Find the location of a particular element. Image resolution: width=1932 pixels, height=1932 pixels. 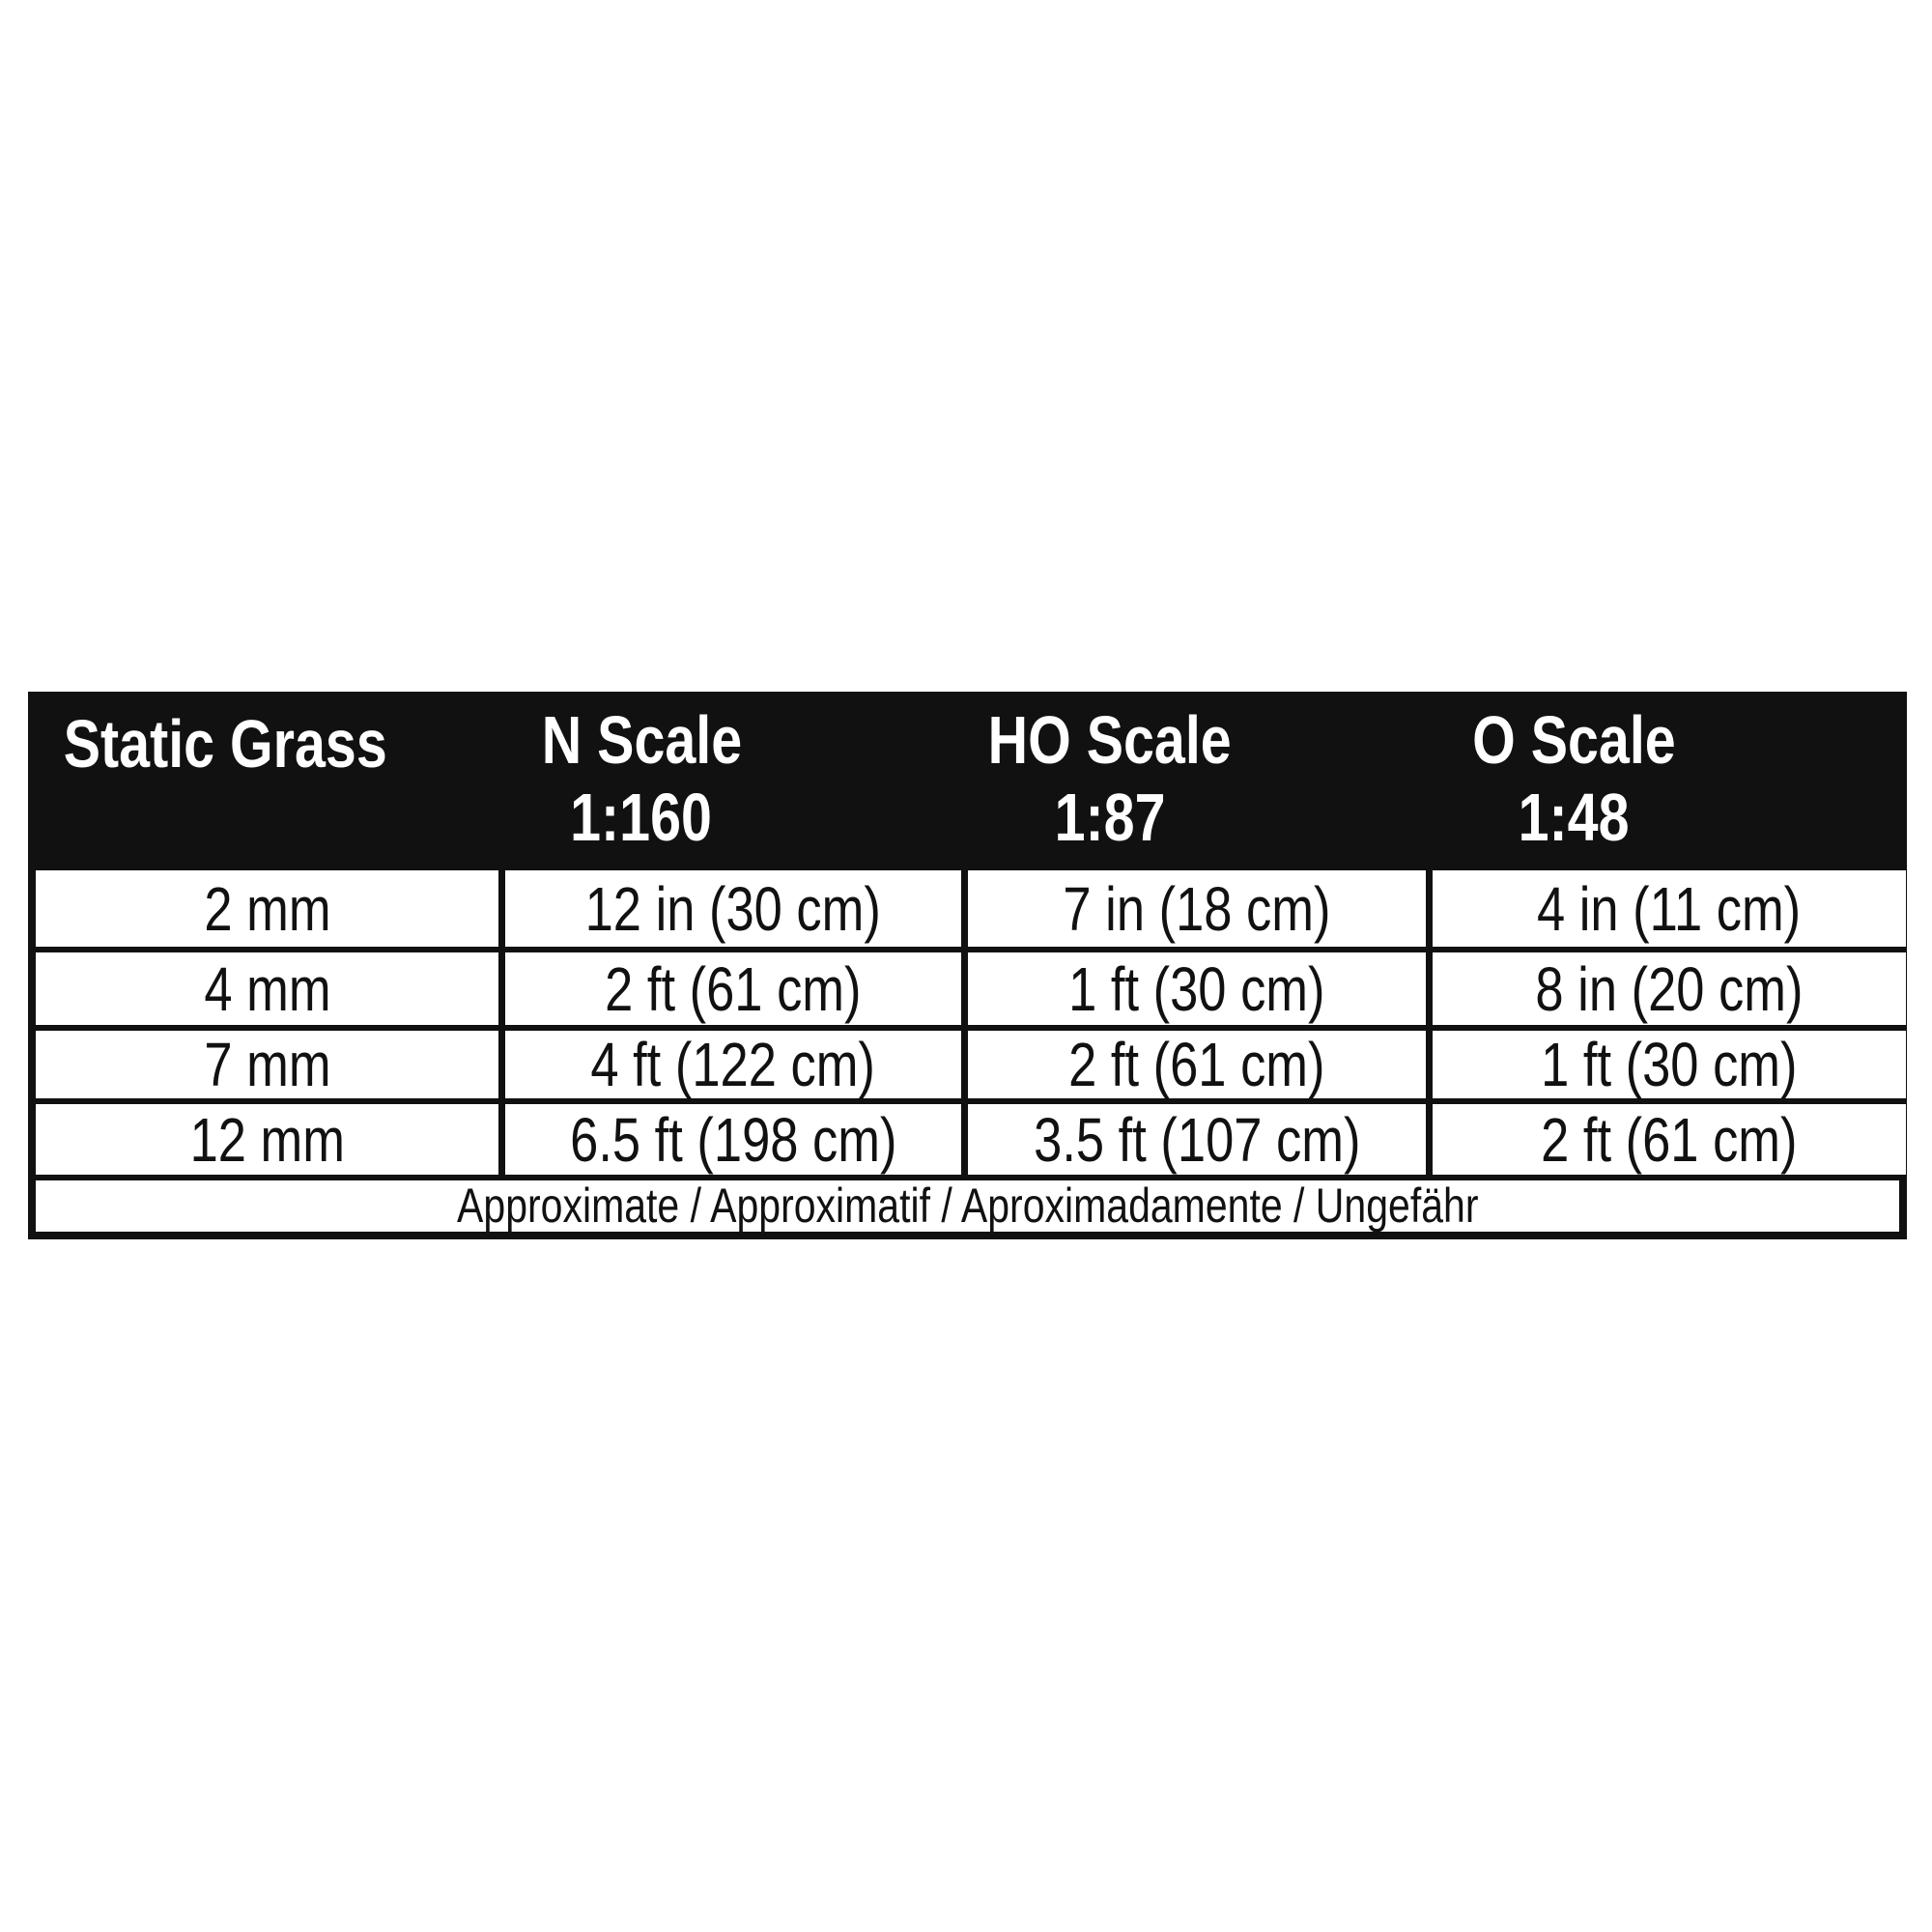

table-cell: 8 in (20 cm) is located at coordinates (1669, 988).